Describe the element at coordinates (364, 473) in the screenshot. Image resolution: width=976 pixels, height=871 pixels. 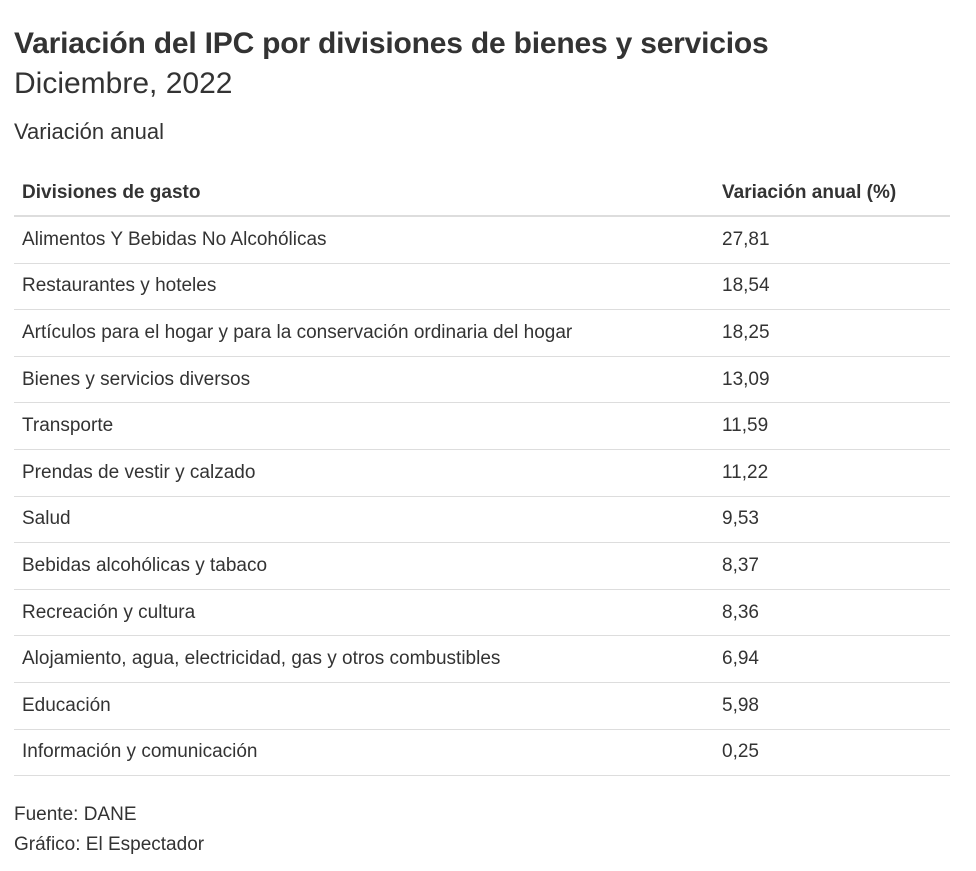
I see `cell-division: Prendas de vestir y calzado` at that location.